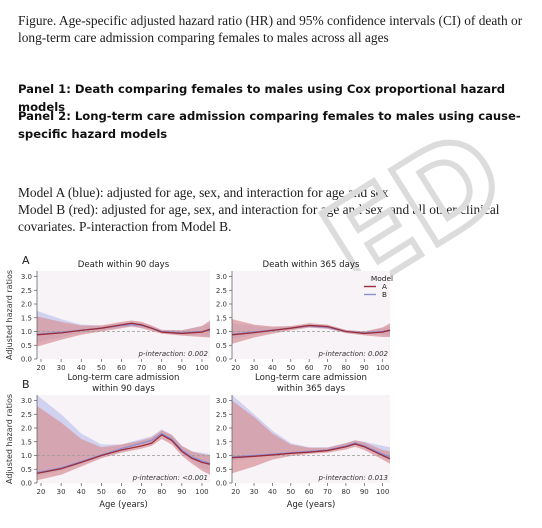 The image size is (542, 528). Describe the element at coordinates (311, 265) in the screenshot. I see `panel-title: Death within 365 days` at that location.